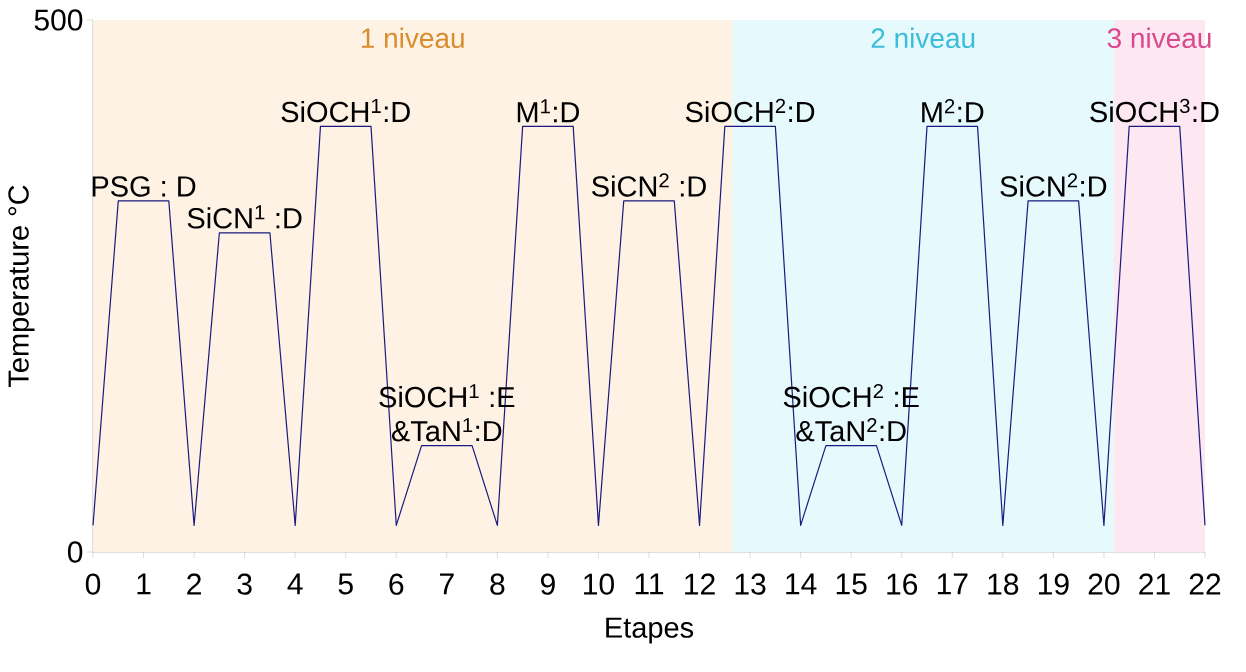  What do you see at coordinates (1154, 110) in the screenshot?
I see `annotation: SiOCH$^{3}$:D` at bounding box center [1154, 110].